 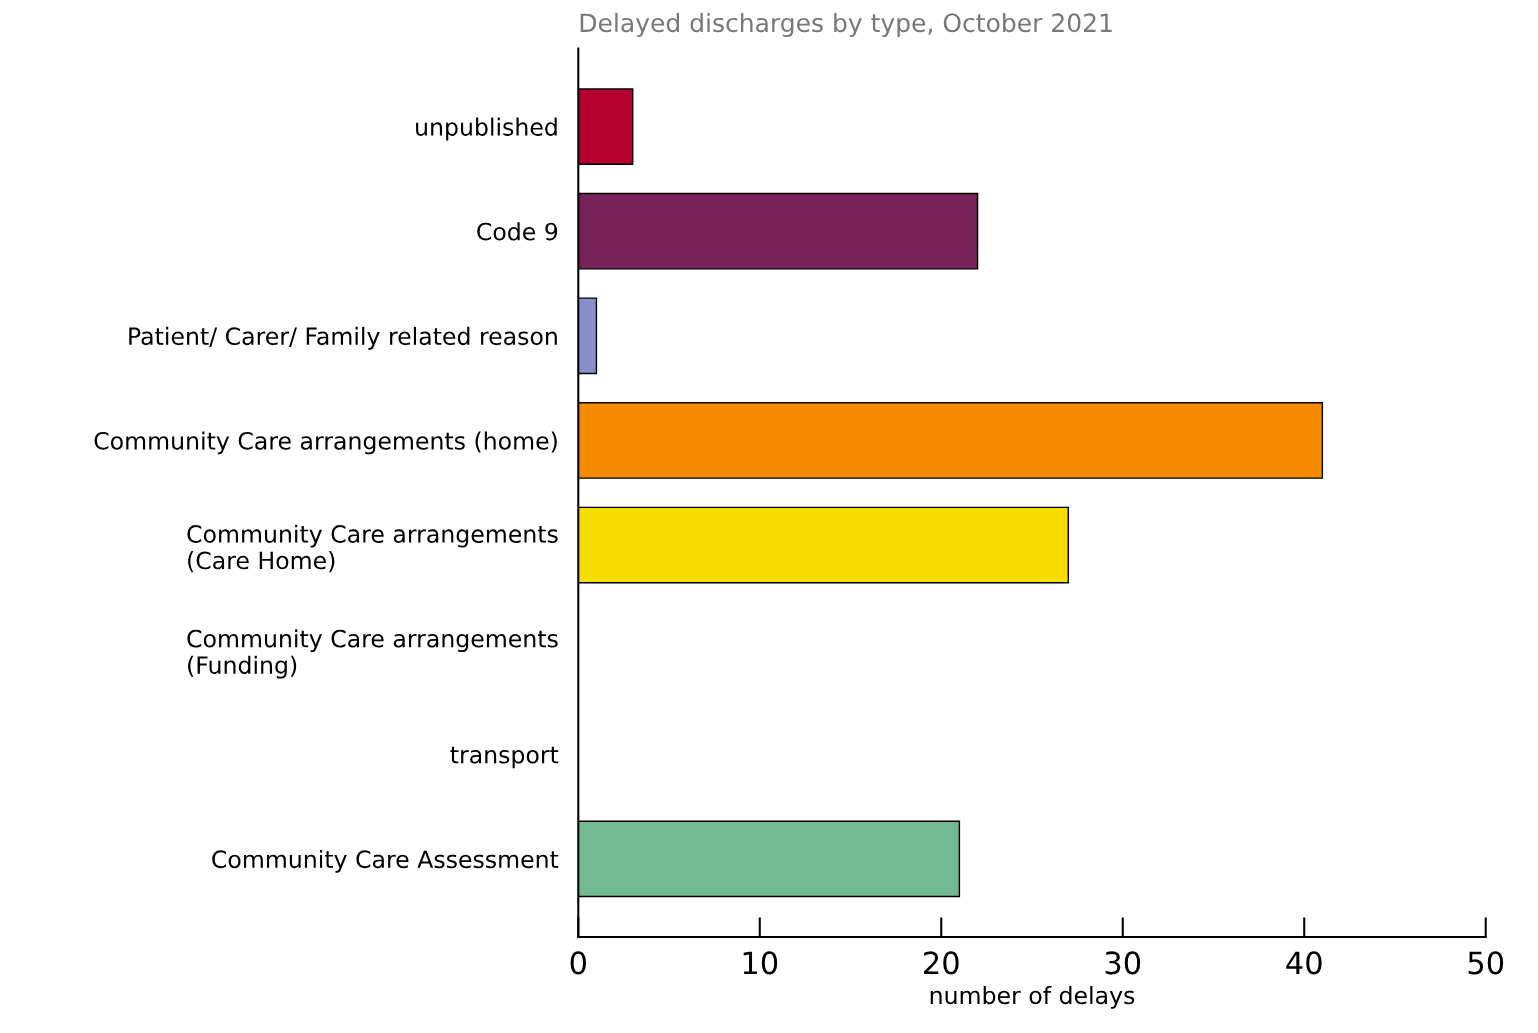 What do you see at coordinates (578, 963) in the screenshot?
I see `x-tick-label: 0` at bounding box center [578, 963].